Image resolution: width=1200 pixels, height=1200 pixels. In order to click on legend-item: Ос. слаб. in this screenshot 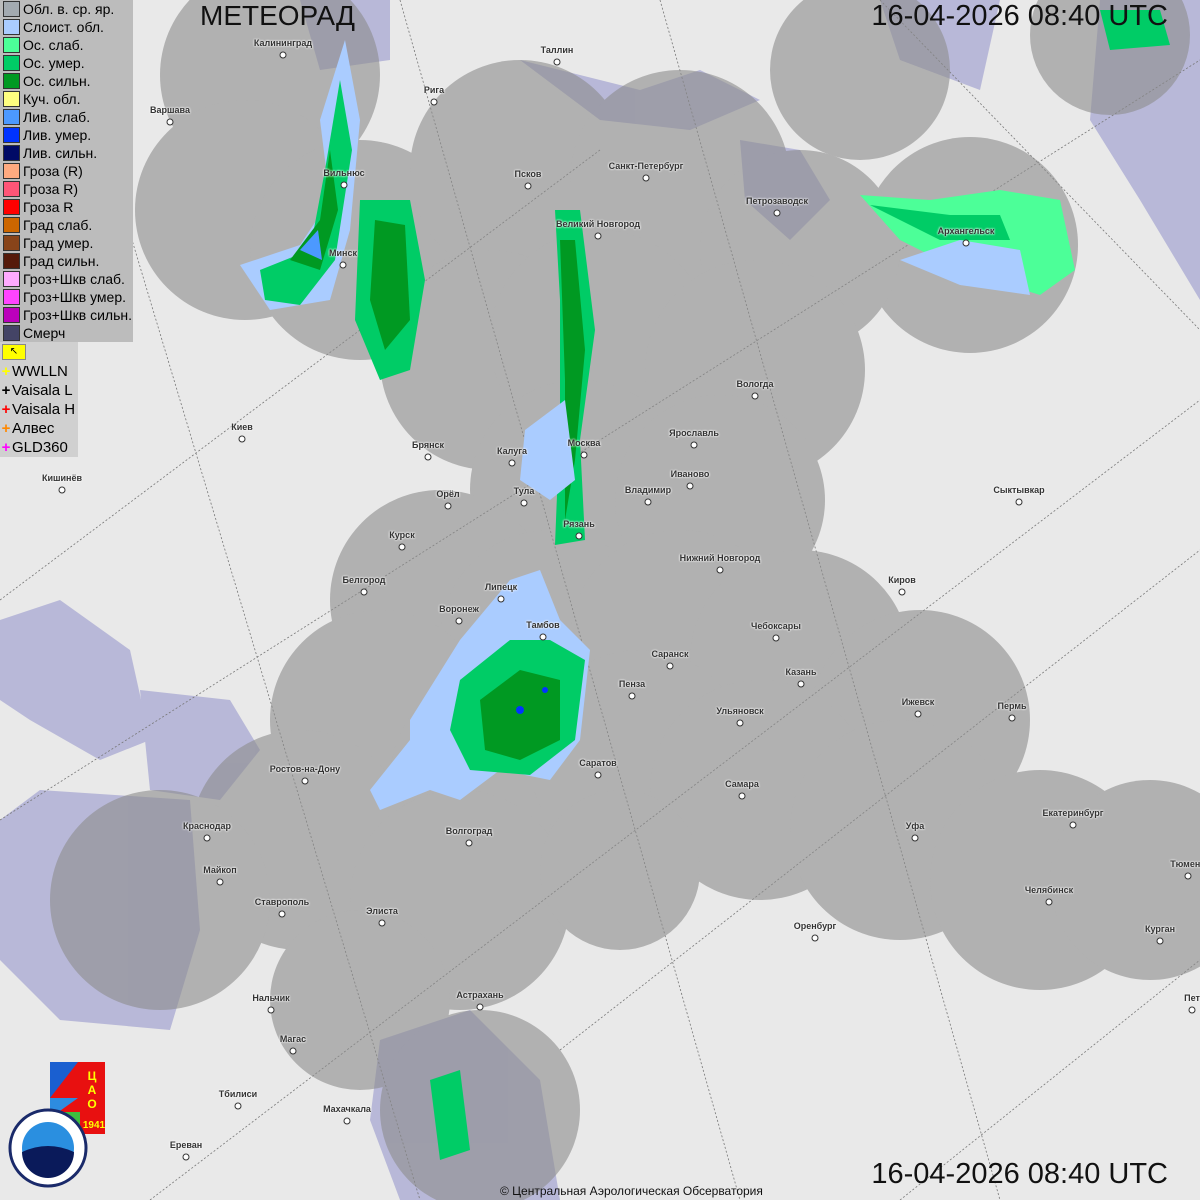, I will do `click(66, 45)`.